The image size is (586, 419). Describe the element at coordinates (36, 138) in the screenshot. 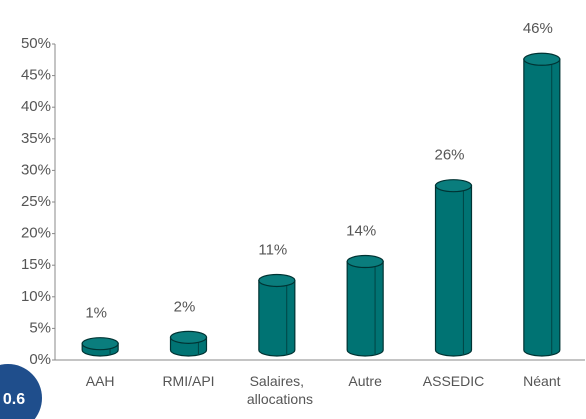

I see `y-tick-label: 35%` at that location.